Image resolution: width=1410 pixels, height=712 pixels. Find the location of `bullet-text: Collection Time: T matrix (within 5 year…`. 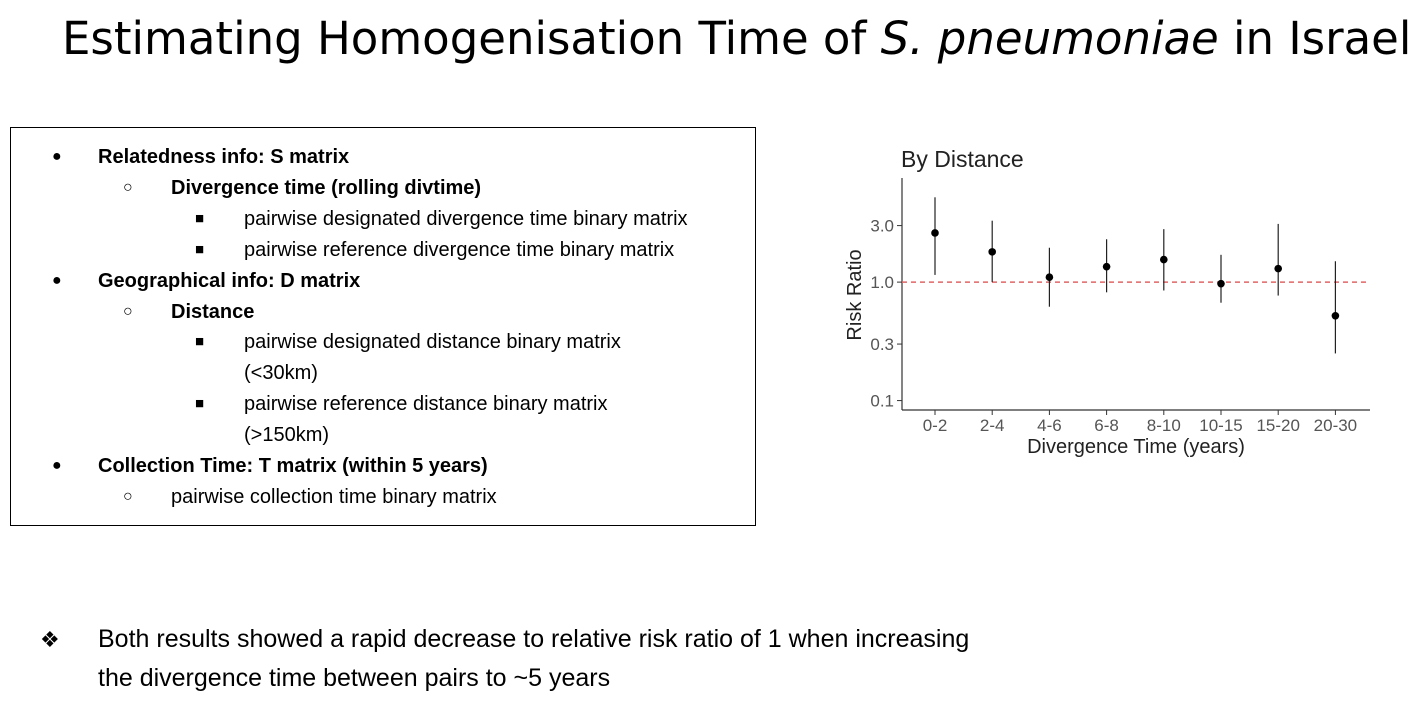

bullet-text: Collection Time: T matrix (within 5 year… is located at coordinates (293, 466).